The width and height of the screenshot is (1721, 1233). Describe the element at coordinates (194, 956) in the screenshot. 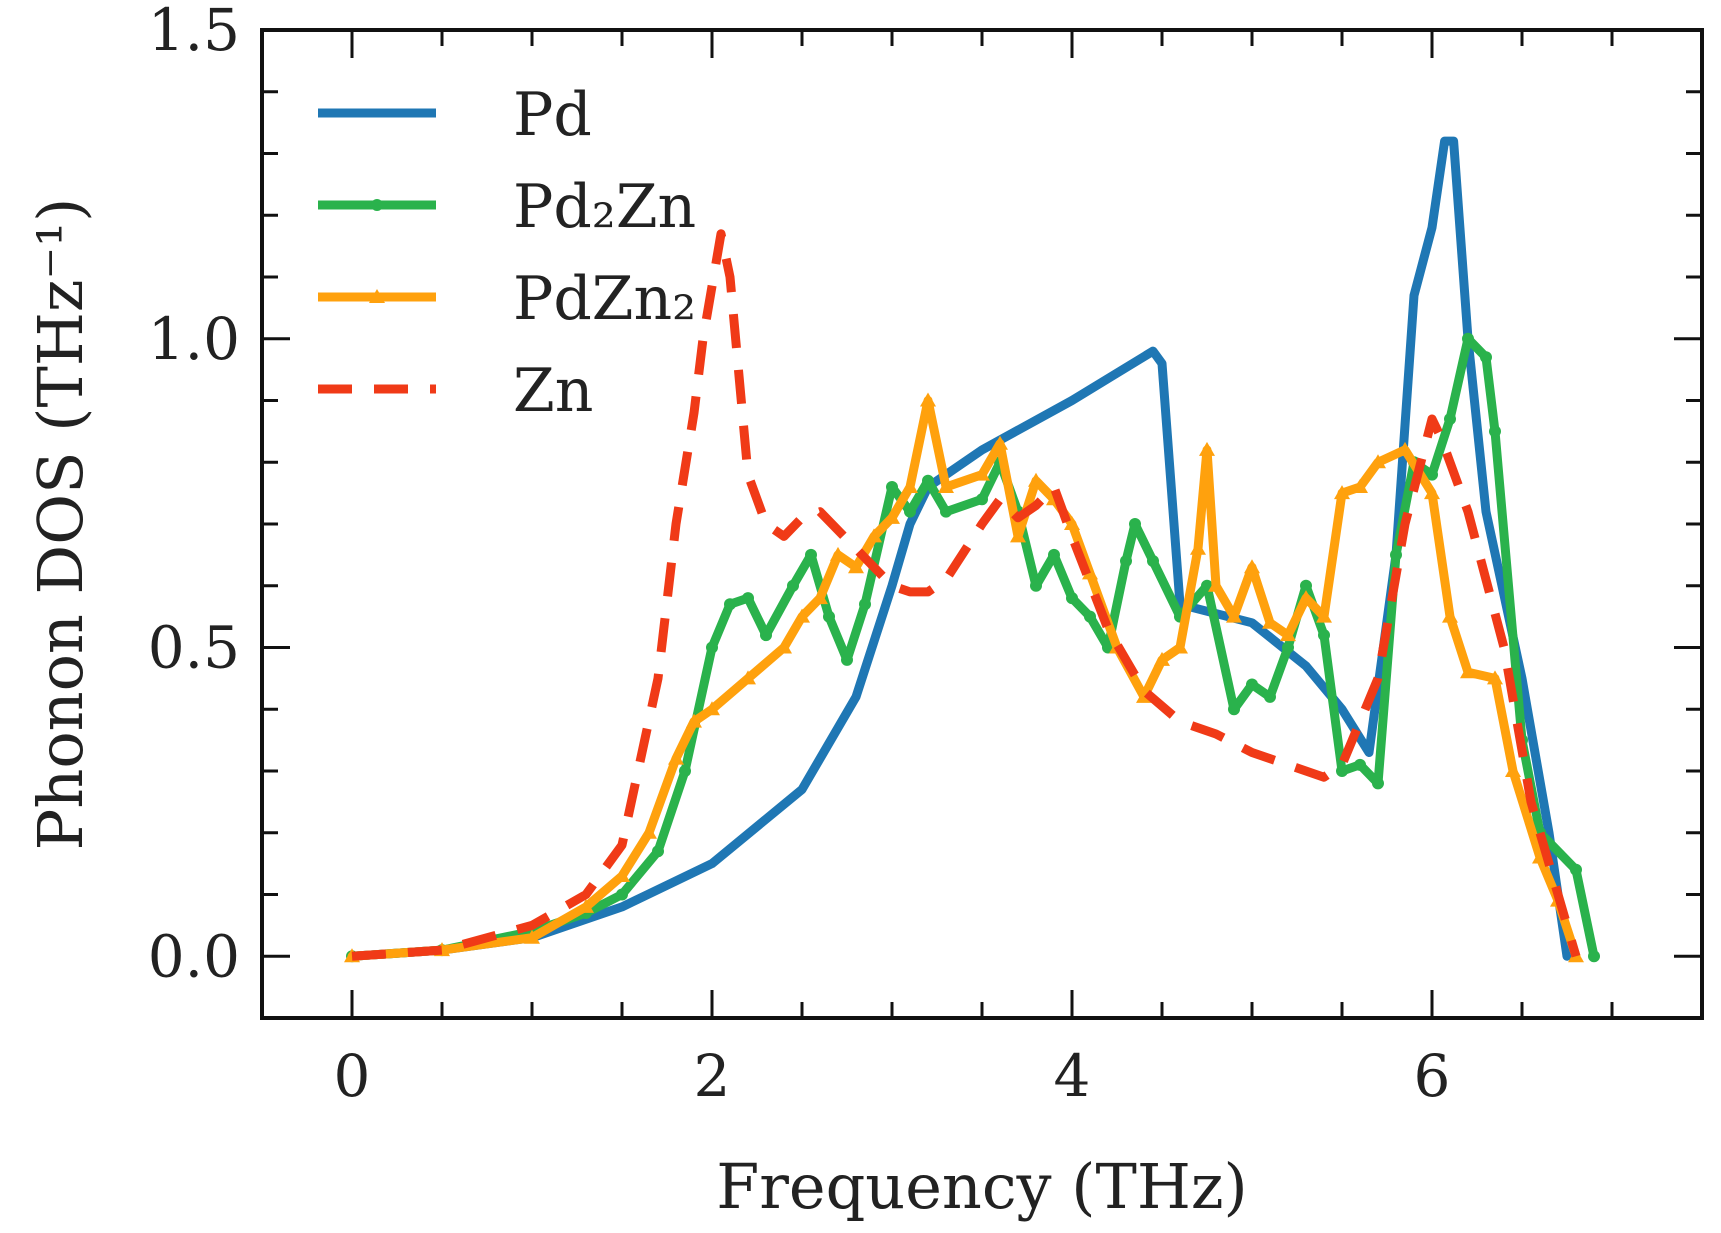

I see `y-tick-label: 0.0` at that location.